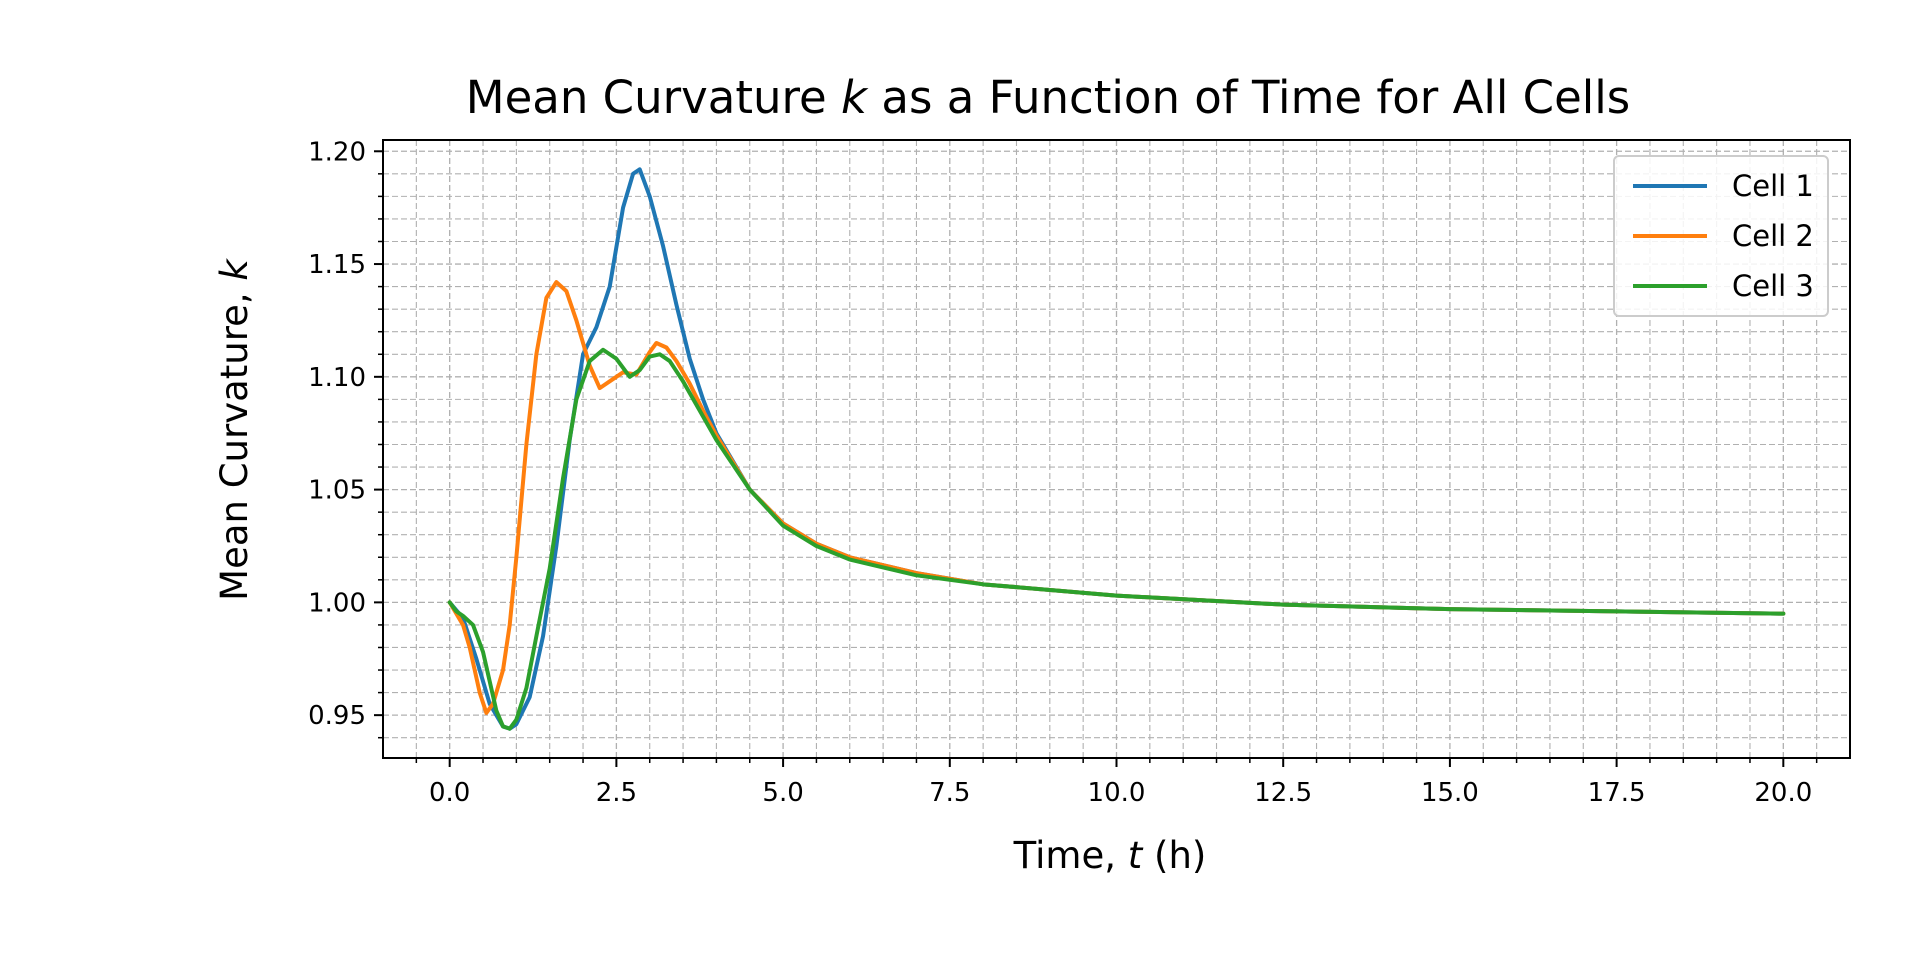  What do you see at coordinates (234, 429) in the screenshot?
I see `y-axis-label: Mean Curvature, k` at bounding box center [234, 429].